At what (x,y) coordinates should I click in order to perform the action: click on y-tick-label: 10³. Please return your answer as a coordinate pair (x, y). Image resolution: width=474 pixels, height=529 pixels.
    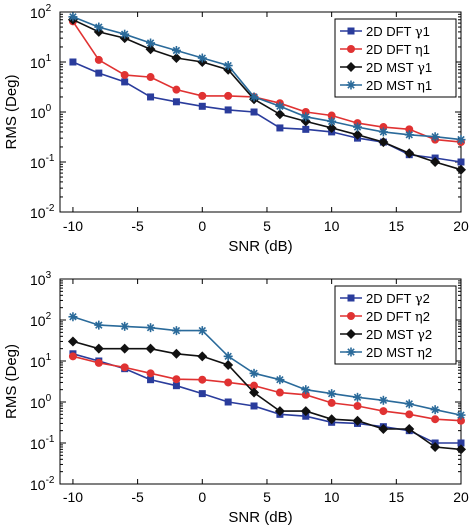
    Looking at the image, I should click on (41, 279).